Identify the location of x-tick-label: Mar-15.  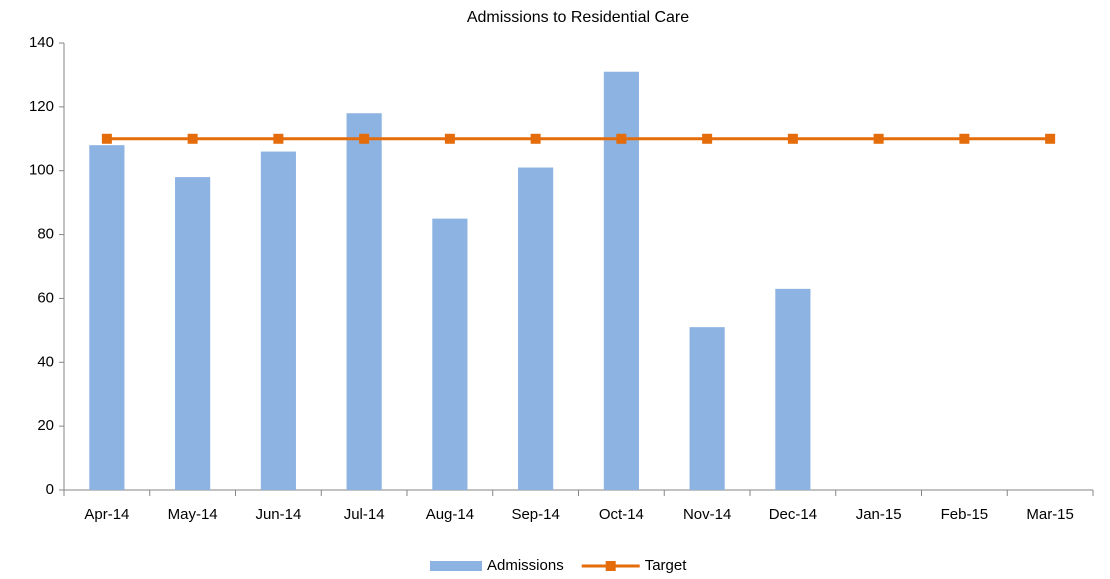
(1050, 514).